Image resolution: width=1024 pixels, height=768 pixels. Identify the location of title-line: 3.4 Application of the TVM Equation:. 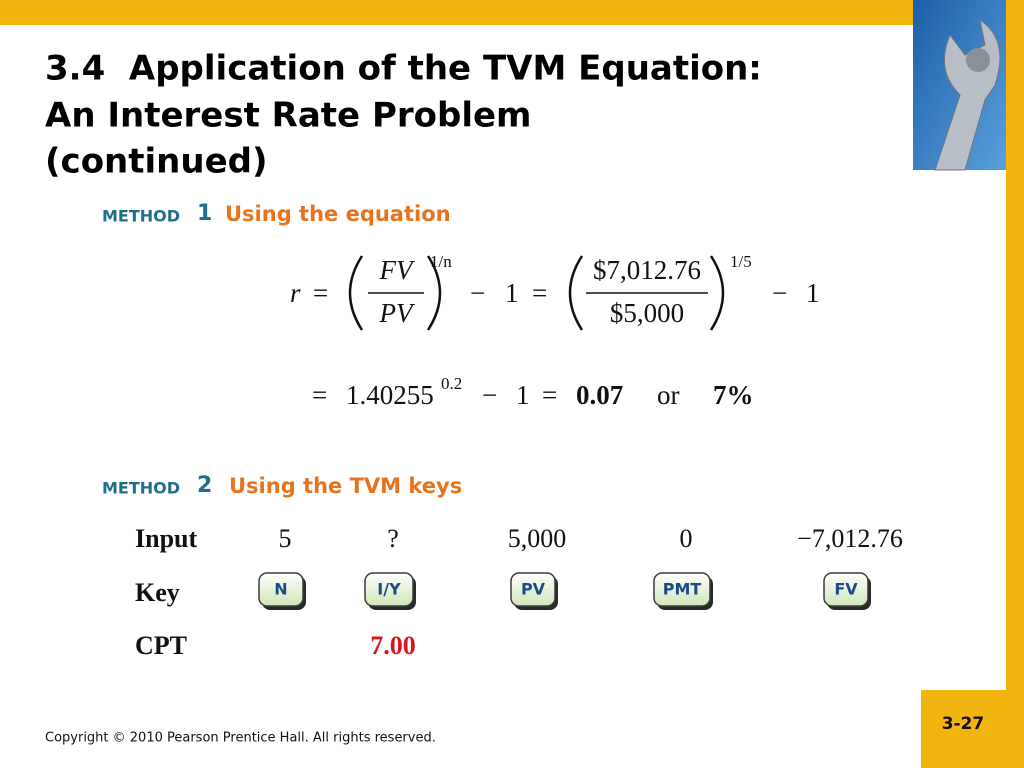
(403, 69).